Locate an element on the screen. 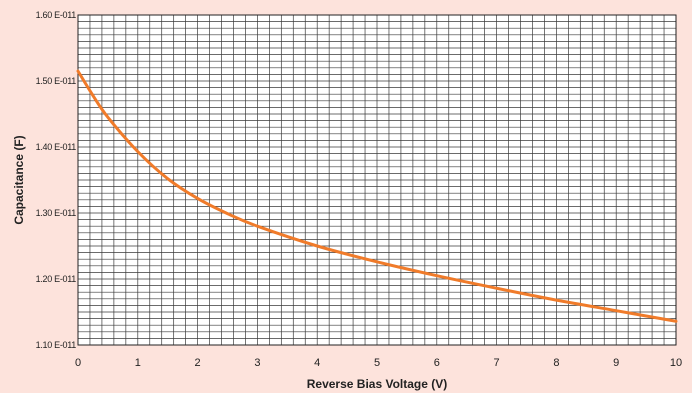 The height and width of the screenshot is (393, 692). x-tick-label: 4 is located at coordinates (317, 363).